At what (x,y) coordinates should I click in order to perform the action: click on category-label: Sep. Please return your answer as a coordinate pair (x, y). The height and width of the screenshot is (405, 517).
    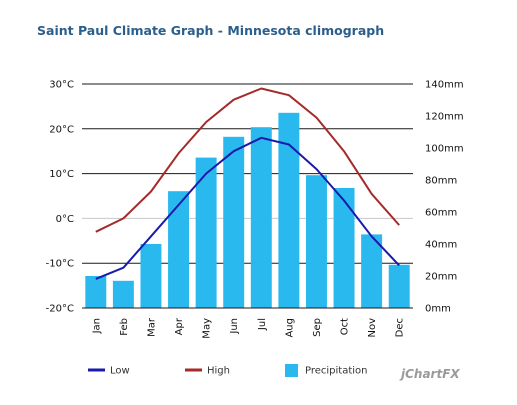
    Looking at the image, I should click on (317, 327).